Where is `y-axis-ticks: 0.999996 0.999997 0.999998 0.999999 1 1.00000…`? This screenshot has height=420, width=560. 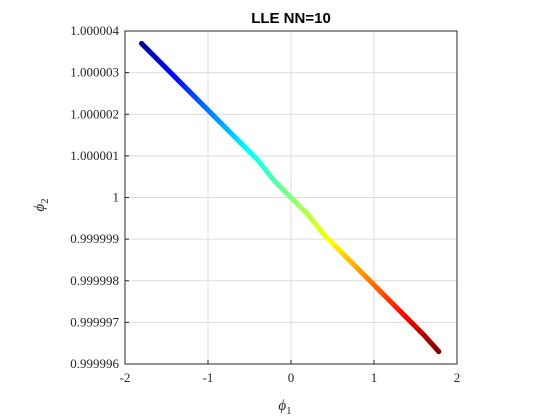 y-axis-ticks: 0.999996 0.999997 0.999998 0.999999 1 1.00000… is located at coordinates (99, 197).